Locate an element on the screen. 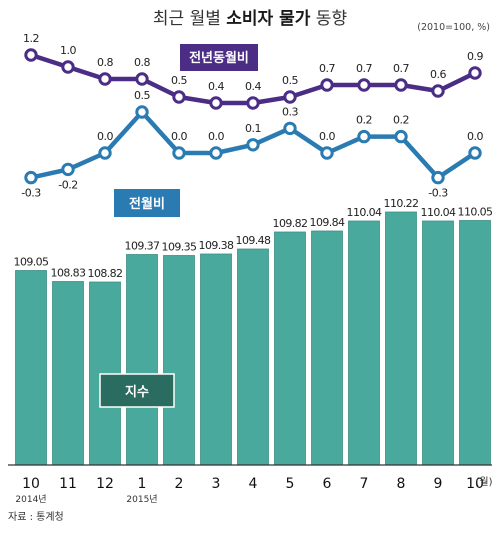  x-tick-label: 11 is located at coordinates (68, 484).